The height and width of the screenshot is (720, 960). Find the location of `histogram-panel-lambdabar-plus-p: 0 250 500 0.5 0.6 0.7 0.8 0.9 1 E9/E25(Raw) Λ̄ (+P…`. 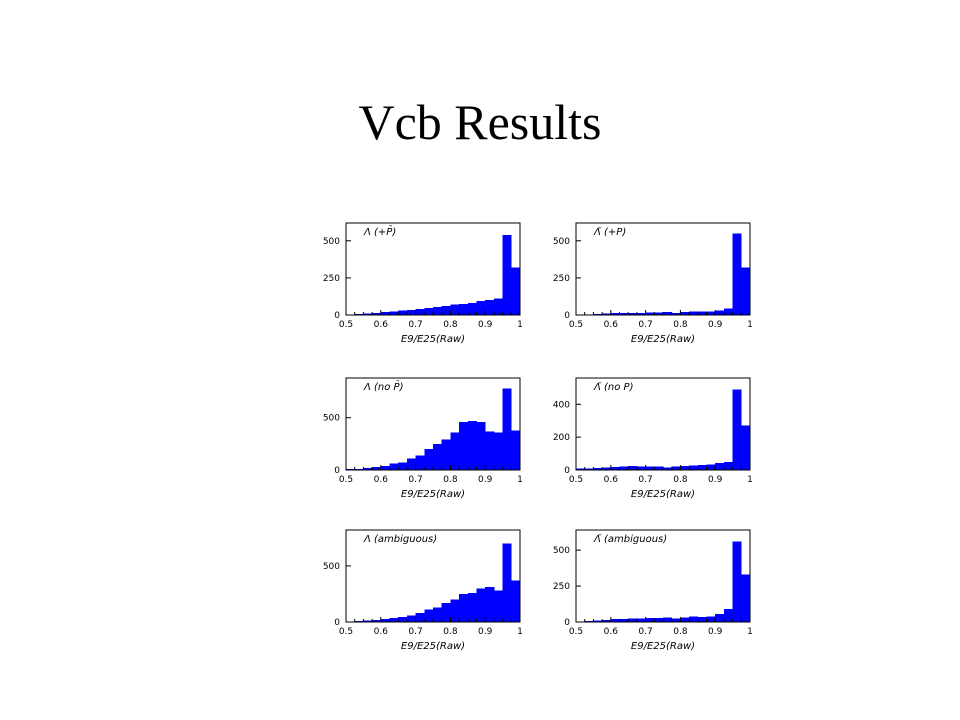

histogram-panel-lambdabar-plus-p: 0 250 500 0.5 0.6 0.7 0.8 0.9 1 E9/E25(Raw) Λ̄ (+P… is located at coordinates (645, 280).